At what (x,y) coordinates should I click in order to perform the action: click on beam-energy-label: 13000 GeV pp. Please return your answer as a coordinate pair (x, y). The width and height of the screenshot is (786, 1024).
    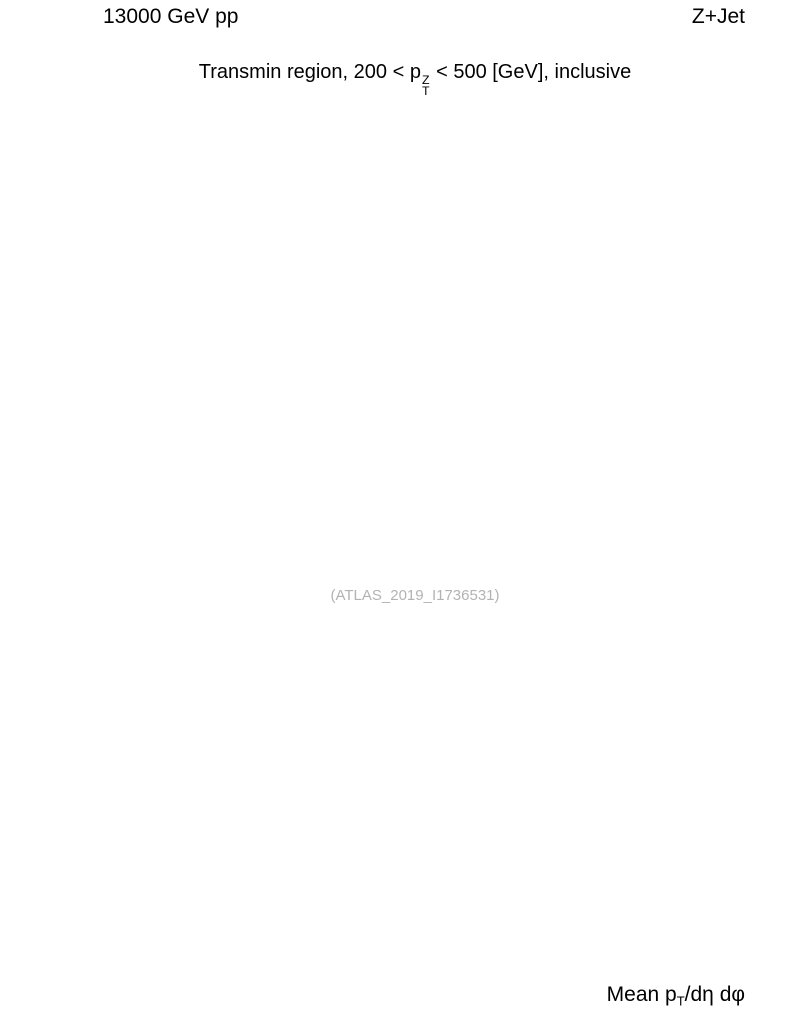
    Looking at the image, I should click on (171, 16).